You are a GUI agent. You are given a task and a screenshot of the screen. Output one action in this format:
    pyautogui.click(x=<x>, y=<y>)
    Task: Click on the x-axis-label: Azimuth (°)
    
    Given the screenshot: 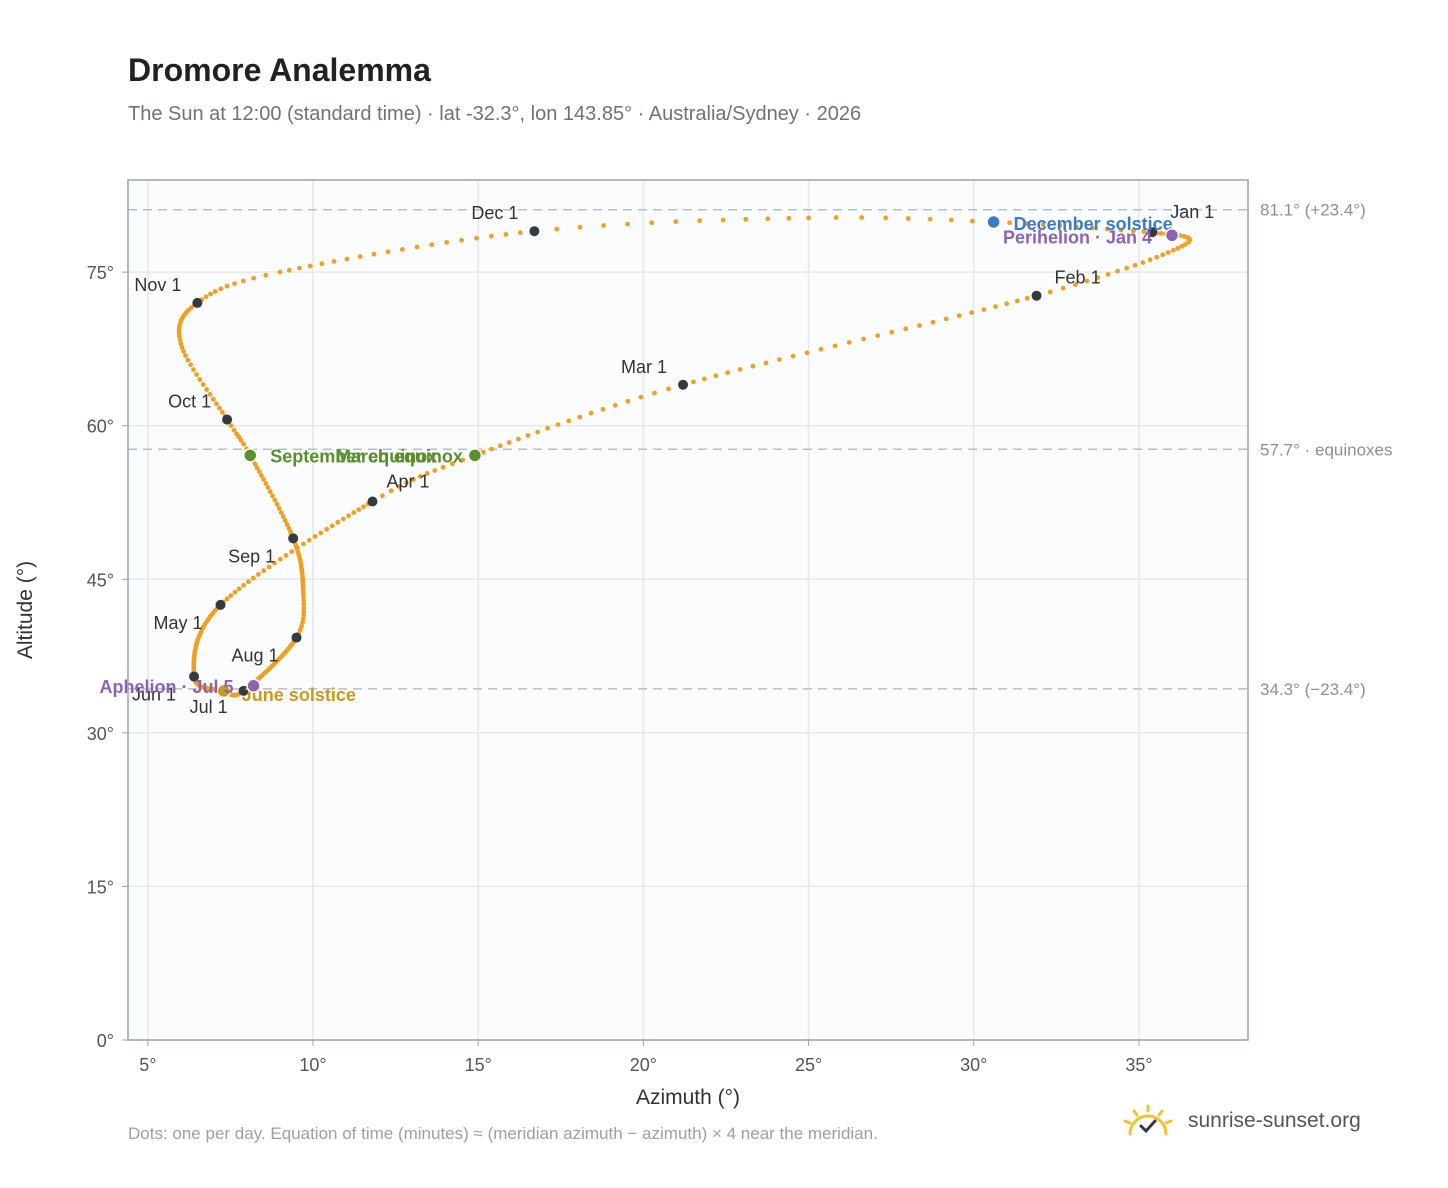 What is the action you would take?
    pyautogui.click(x=688, y=1097)
    